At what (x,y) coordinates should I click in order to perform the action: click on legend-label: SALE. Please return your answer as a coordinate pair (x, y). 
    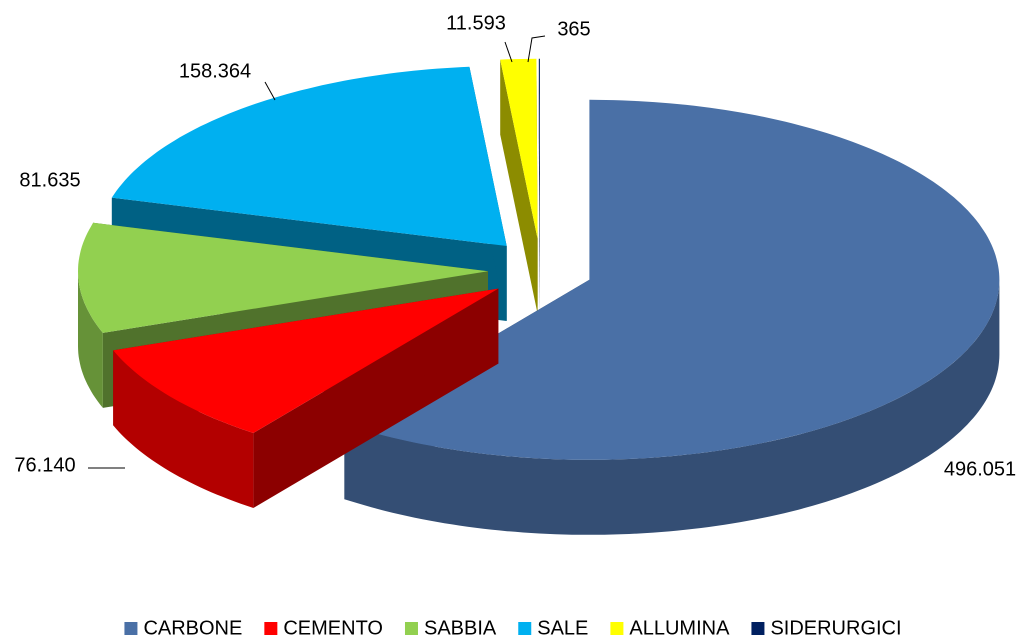
    Looking at the image, I should click on (562, 628).